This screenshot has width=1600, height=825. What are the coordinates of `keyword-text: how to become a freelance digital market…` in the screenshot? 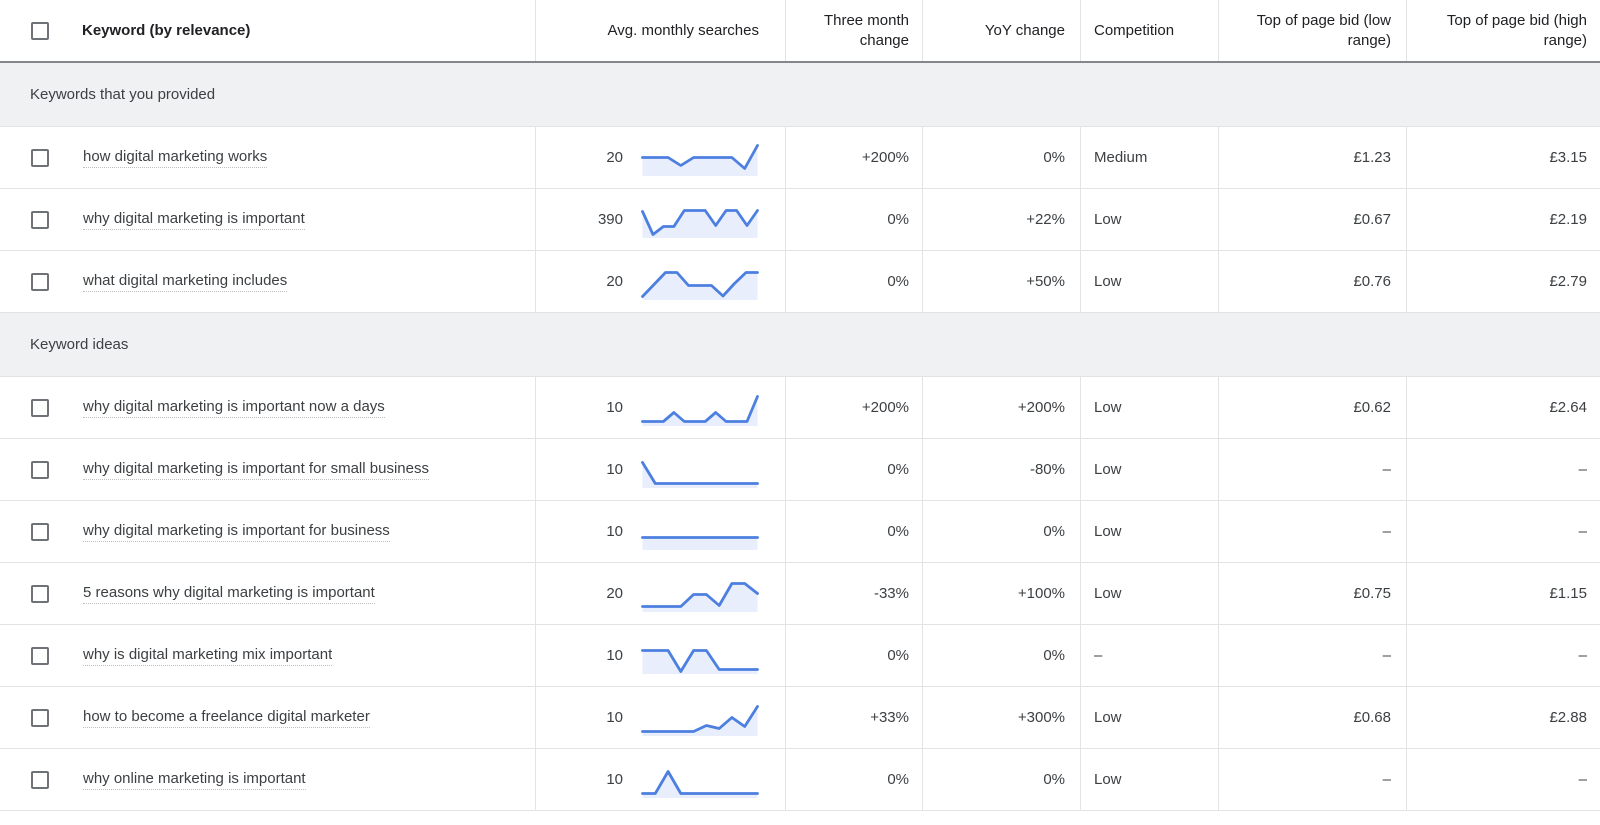 It's located at (226, 718).